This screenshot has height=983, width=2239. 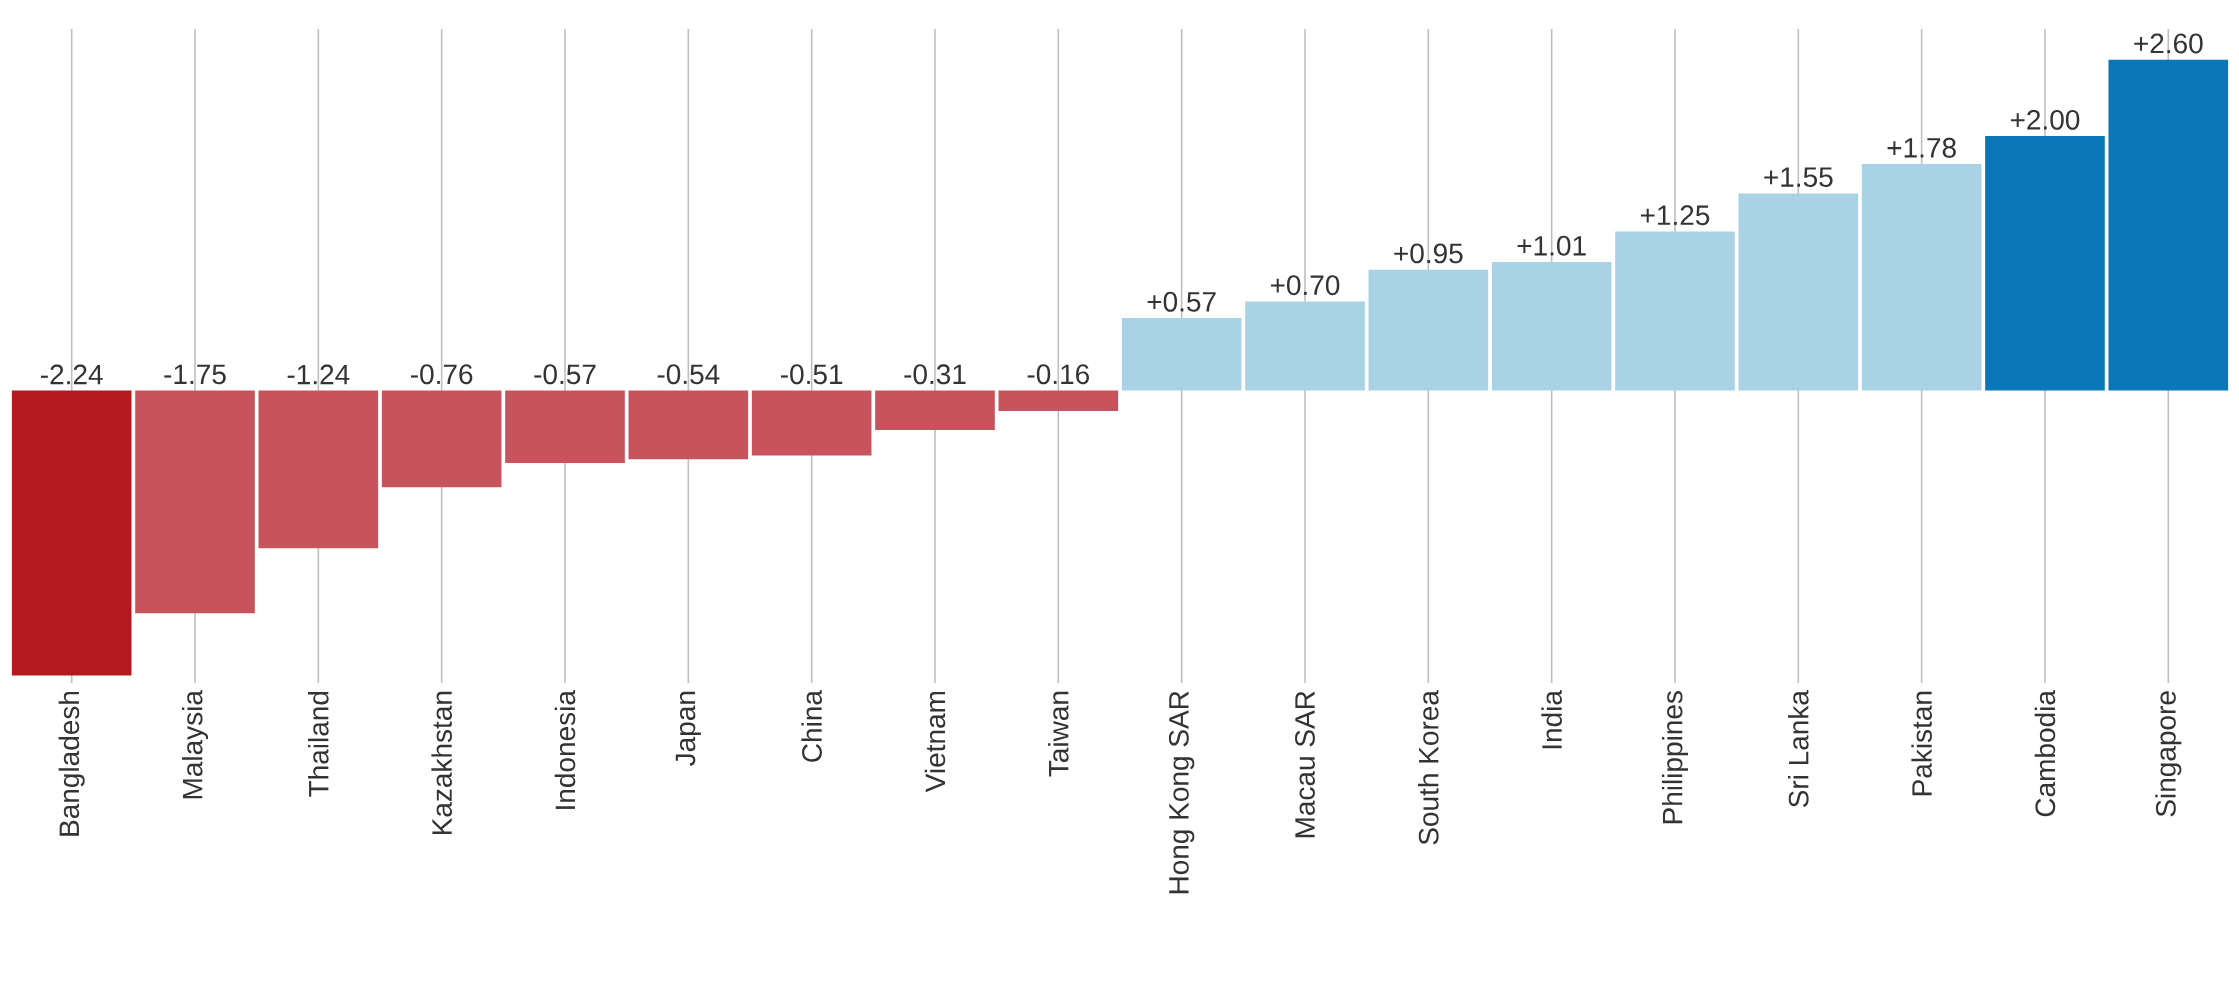 I want to click on x-tick-label: Japan, so click(x=688, y=728).